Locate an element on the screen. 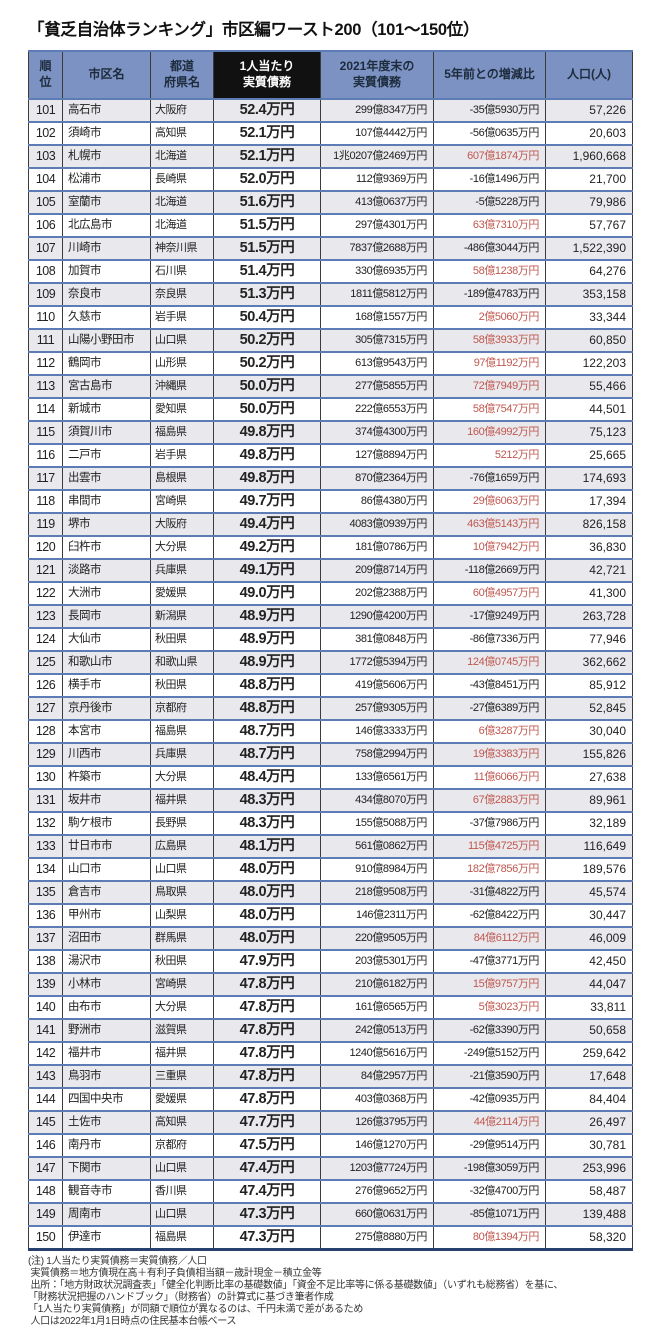  cell-fy2021-debt: 203億5301万円 is located at coordinates (377, 961).